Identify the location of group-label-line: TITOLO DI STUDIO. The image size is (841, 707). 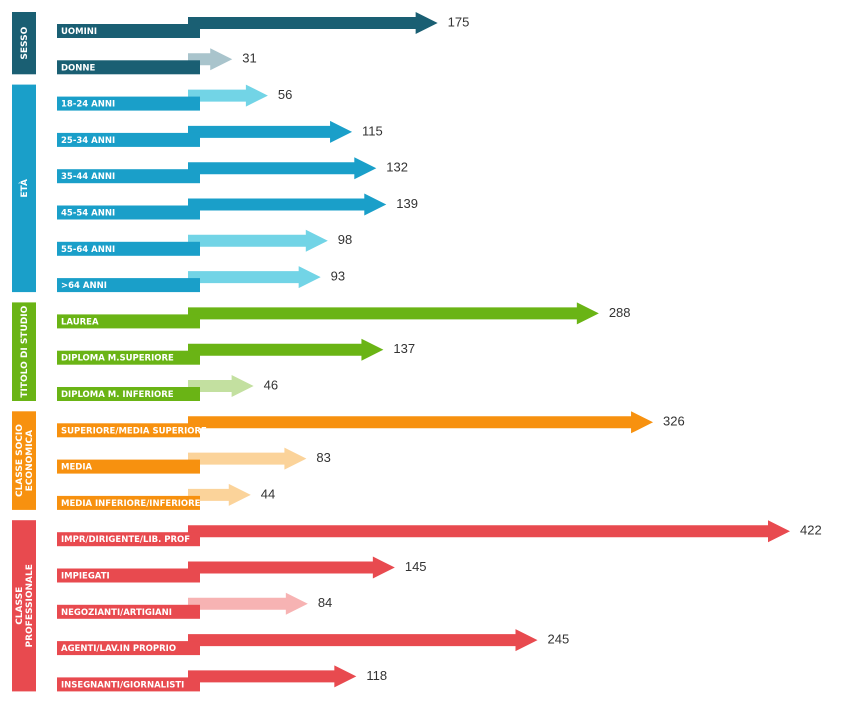
(25, 351).